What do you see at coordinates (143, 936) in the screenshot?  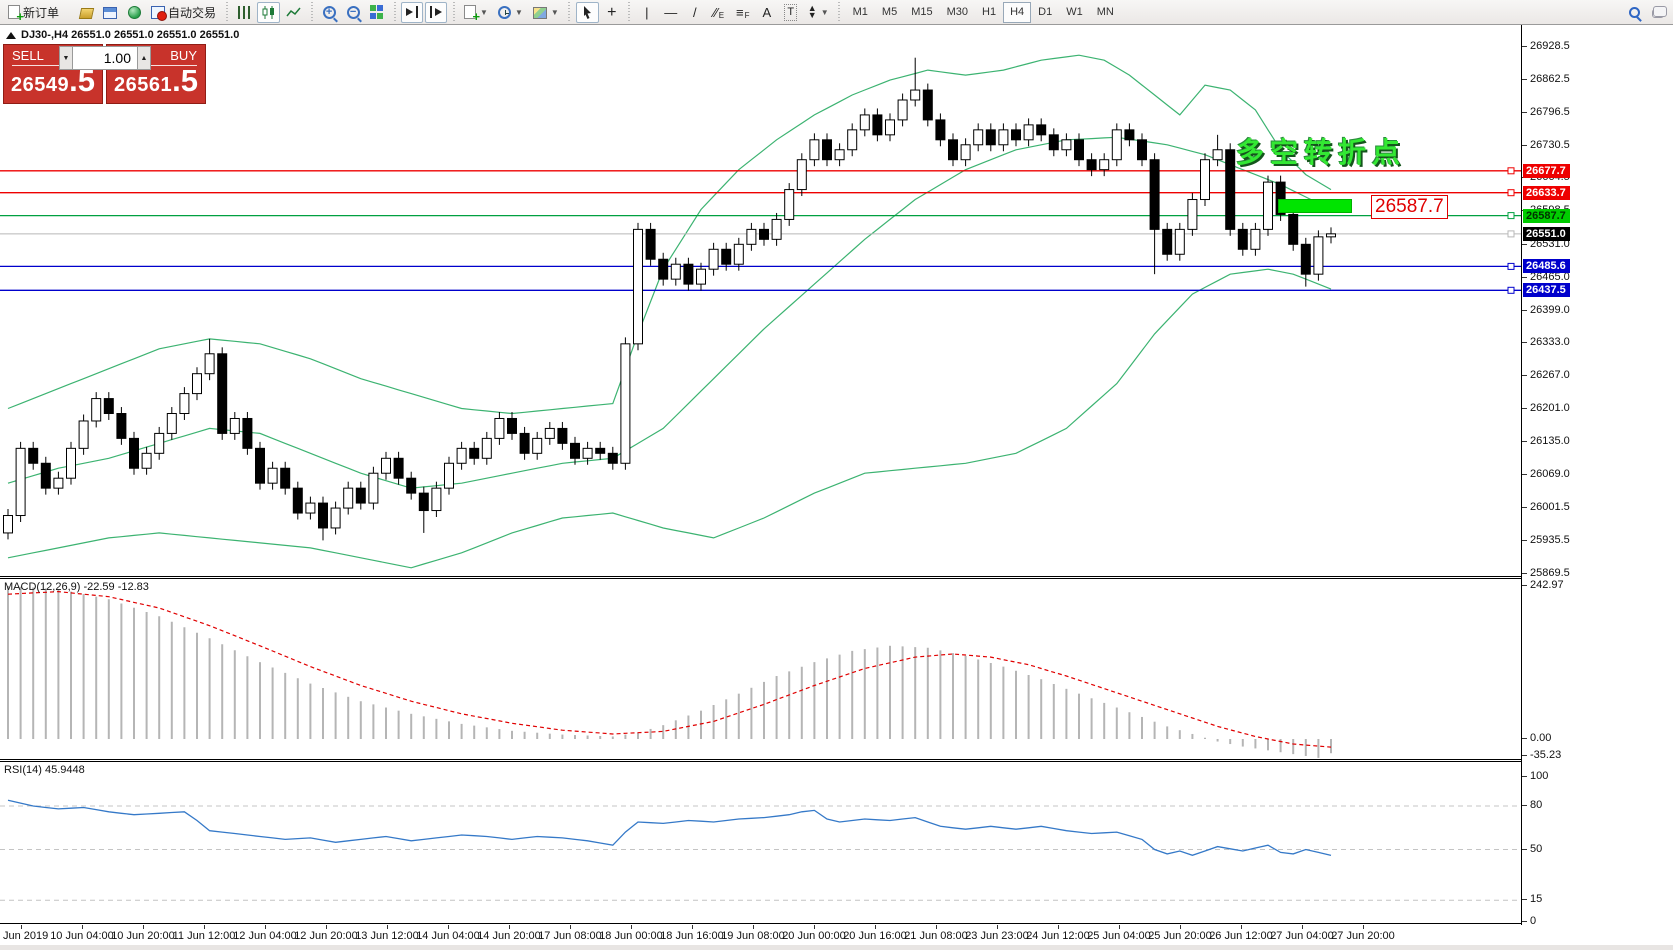 I see `time-tick-label: 10 Jun 20:00` at bounding box center [143, 936].